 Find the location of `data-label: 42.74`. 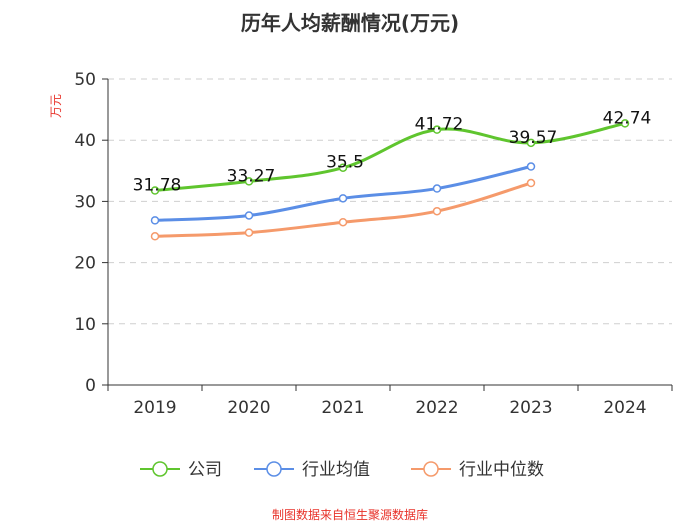

data-label: 42.74 is located at coordinates (627, 118).